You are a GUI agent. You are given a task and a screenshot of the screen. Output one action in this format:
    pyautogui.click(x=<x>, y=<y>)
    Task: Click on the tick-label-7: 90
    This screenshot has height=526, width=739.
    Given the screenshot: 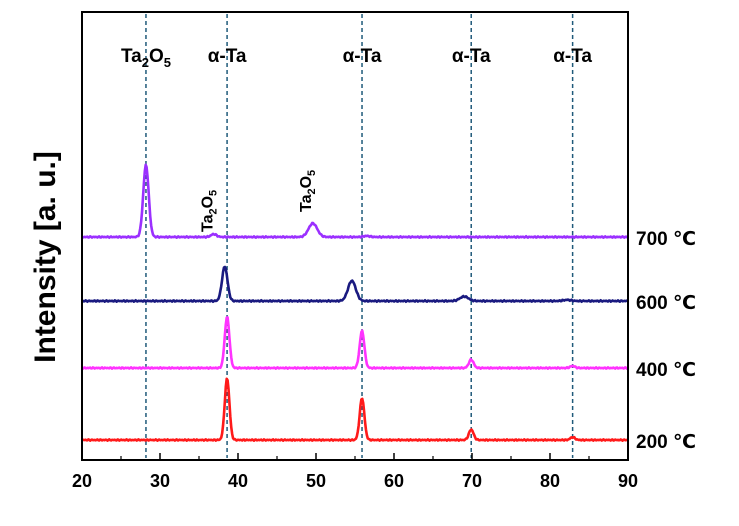 What is the action you would take?
    pyautogui.click(x=628, y=481)
    